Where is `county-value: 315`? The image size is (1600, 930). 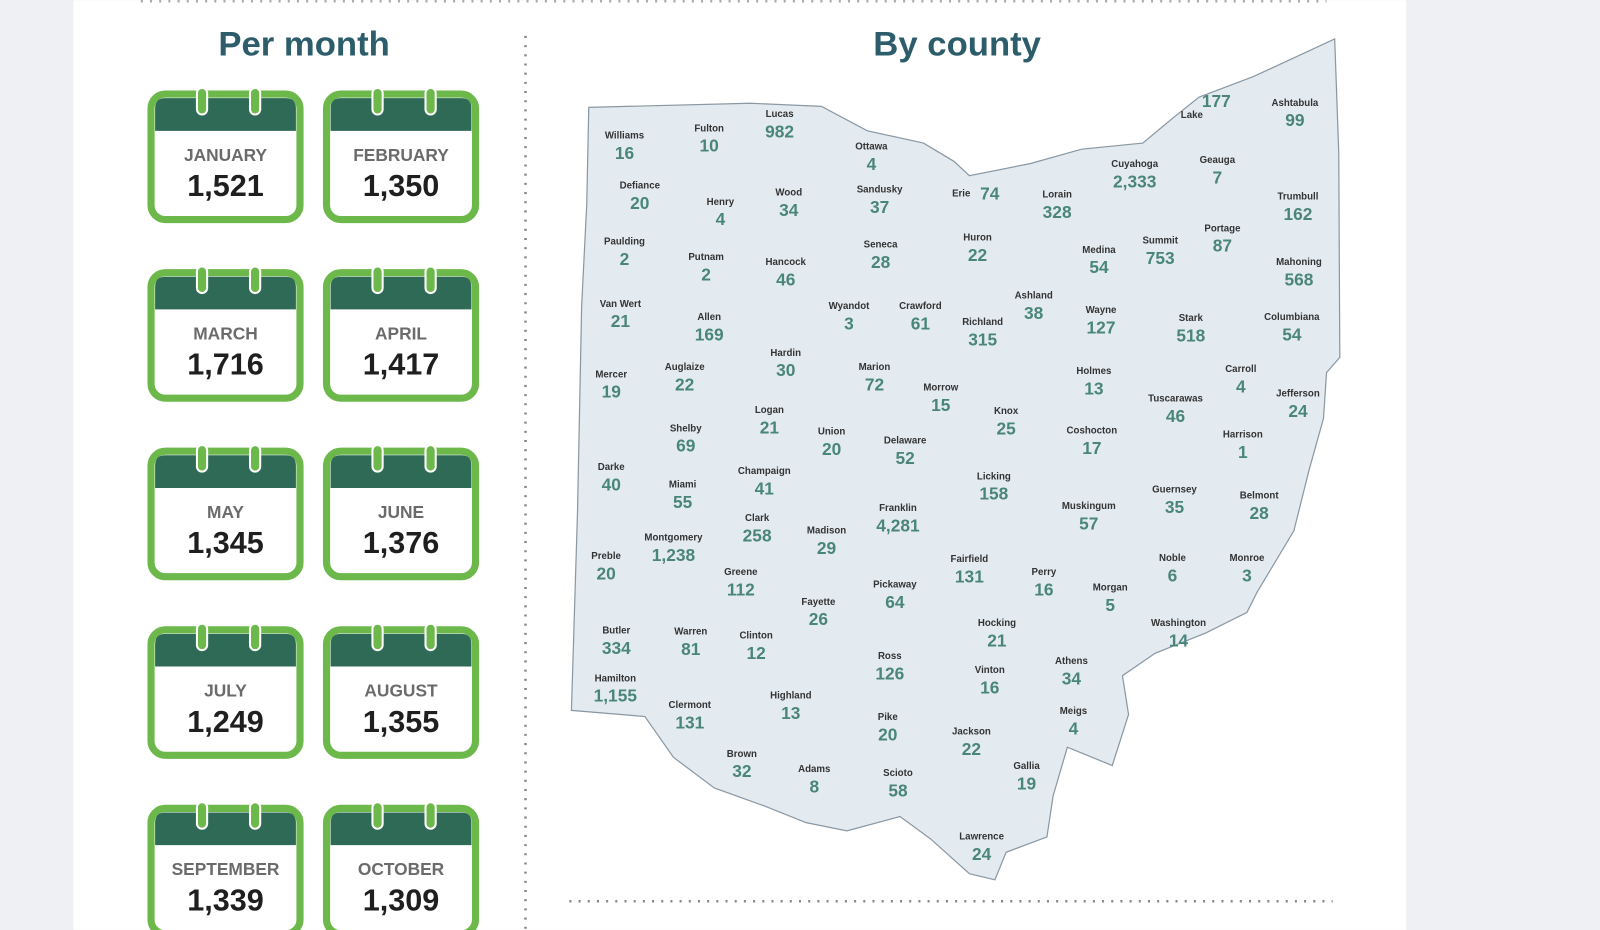
county-value: 315 is located at coordinates (982, 340).